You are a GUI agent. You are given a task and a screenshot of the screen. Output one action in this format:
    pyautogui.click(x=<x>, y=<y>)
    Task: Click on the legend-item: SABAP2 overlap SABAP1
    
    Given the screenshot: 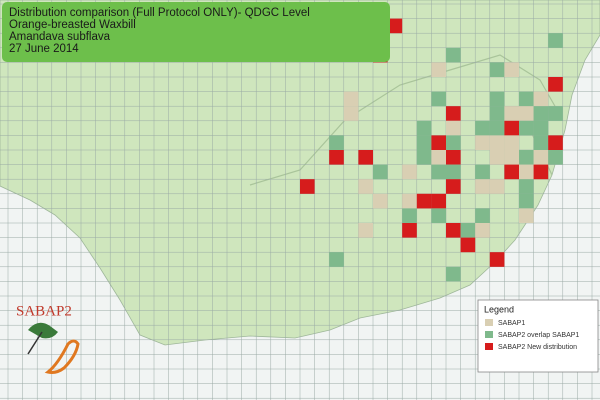 What is the action you would take?
    pyautogui.click(x=538, y=335)
    